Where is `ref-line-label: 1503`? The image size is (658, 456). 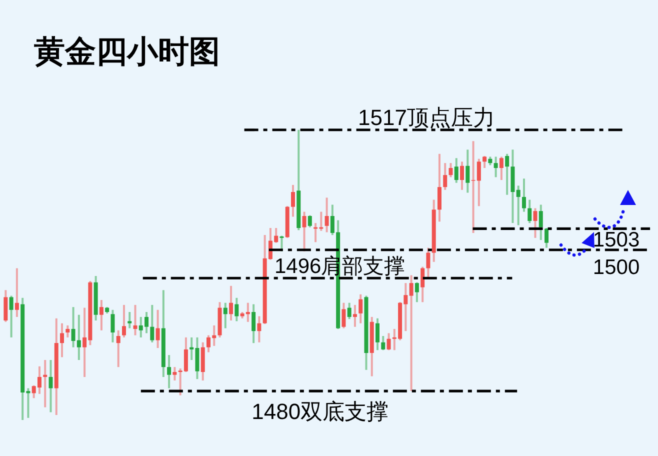
ref-line-label: 1503 is located at coordinates (616, 240).